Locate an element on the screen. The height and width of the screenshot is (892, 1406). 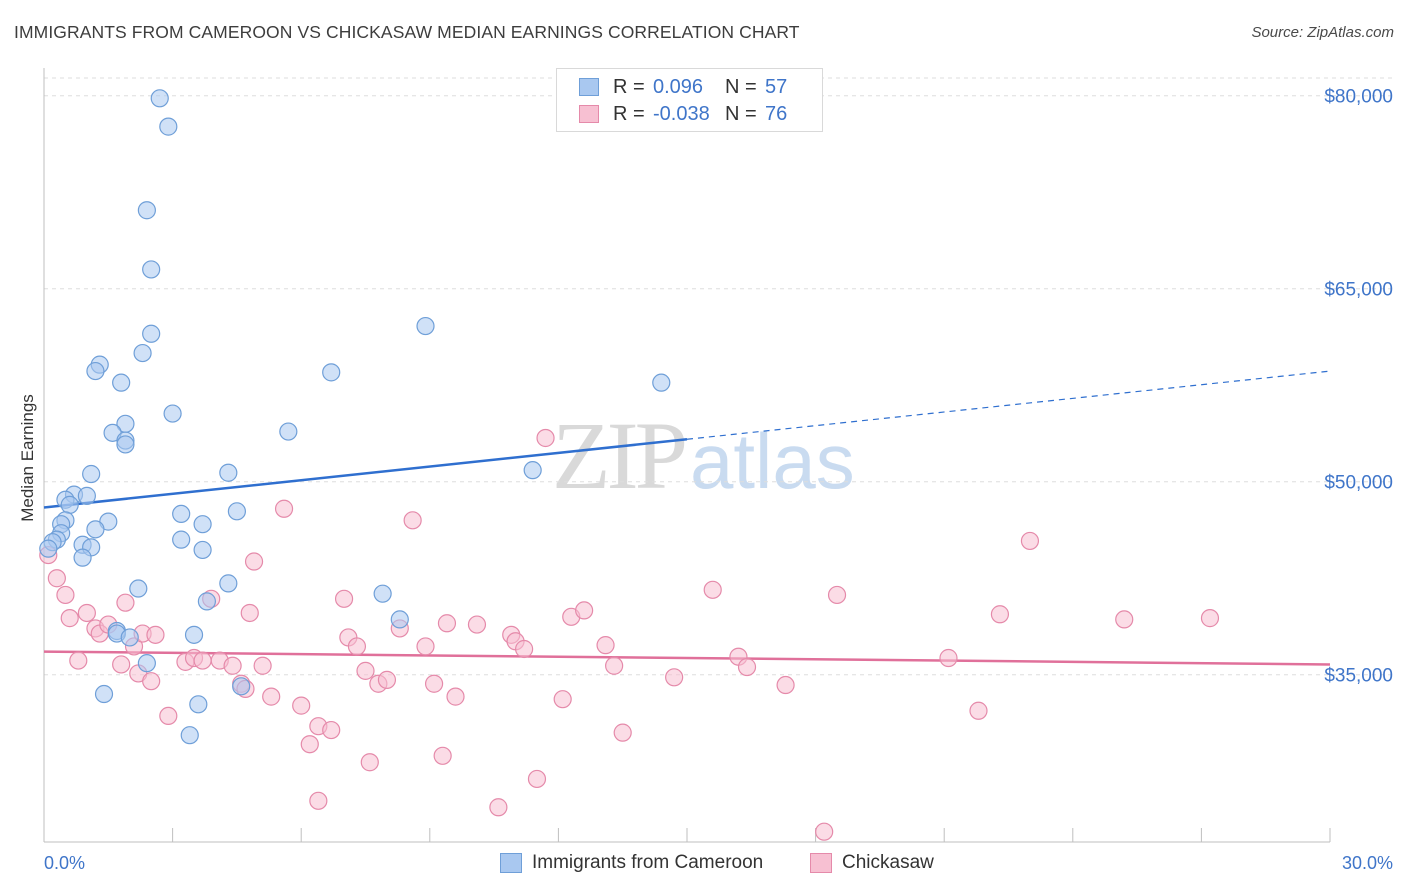
legend-row-chickasaw: R = -0.038 N = 76 is located at coordinates (683, 114).